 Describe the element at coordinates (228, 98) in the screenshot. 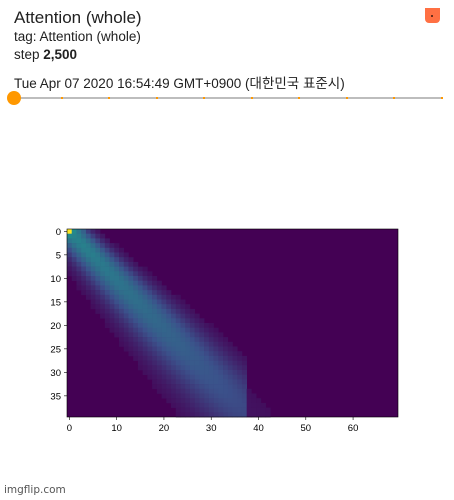

I see `slider-track` at that location.